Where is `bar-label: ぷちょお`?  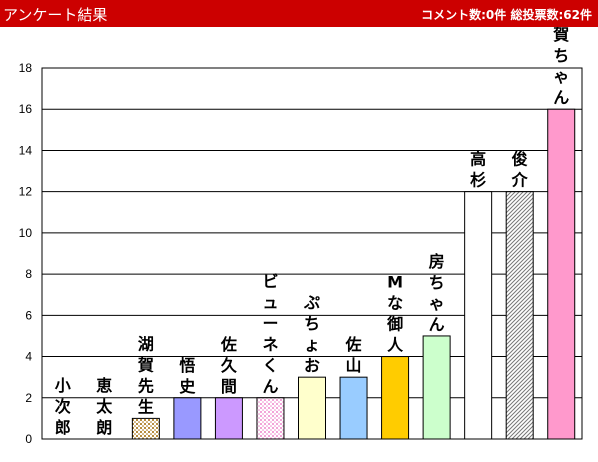 bar-label: ぷちょお is located at coordinates (311, 334).